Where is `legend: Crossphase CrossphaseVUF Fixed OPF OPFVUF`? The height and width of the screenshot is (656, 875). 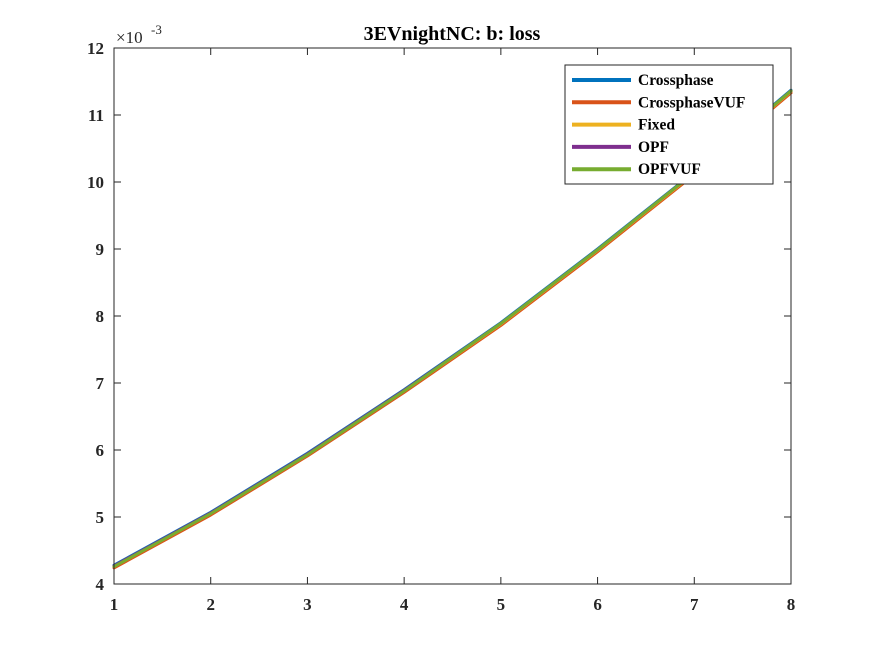 legend: Crossphase CrossphaseVUF Fixed OPF OPFVUF is located at coordinates (669, 124).